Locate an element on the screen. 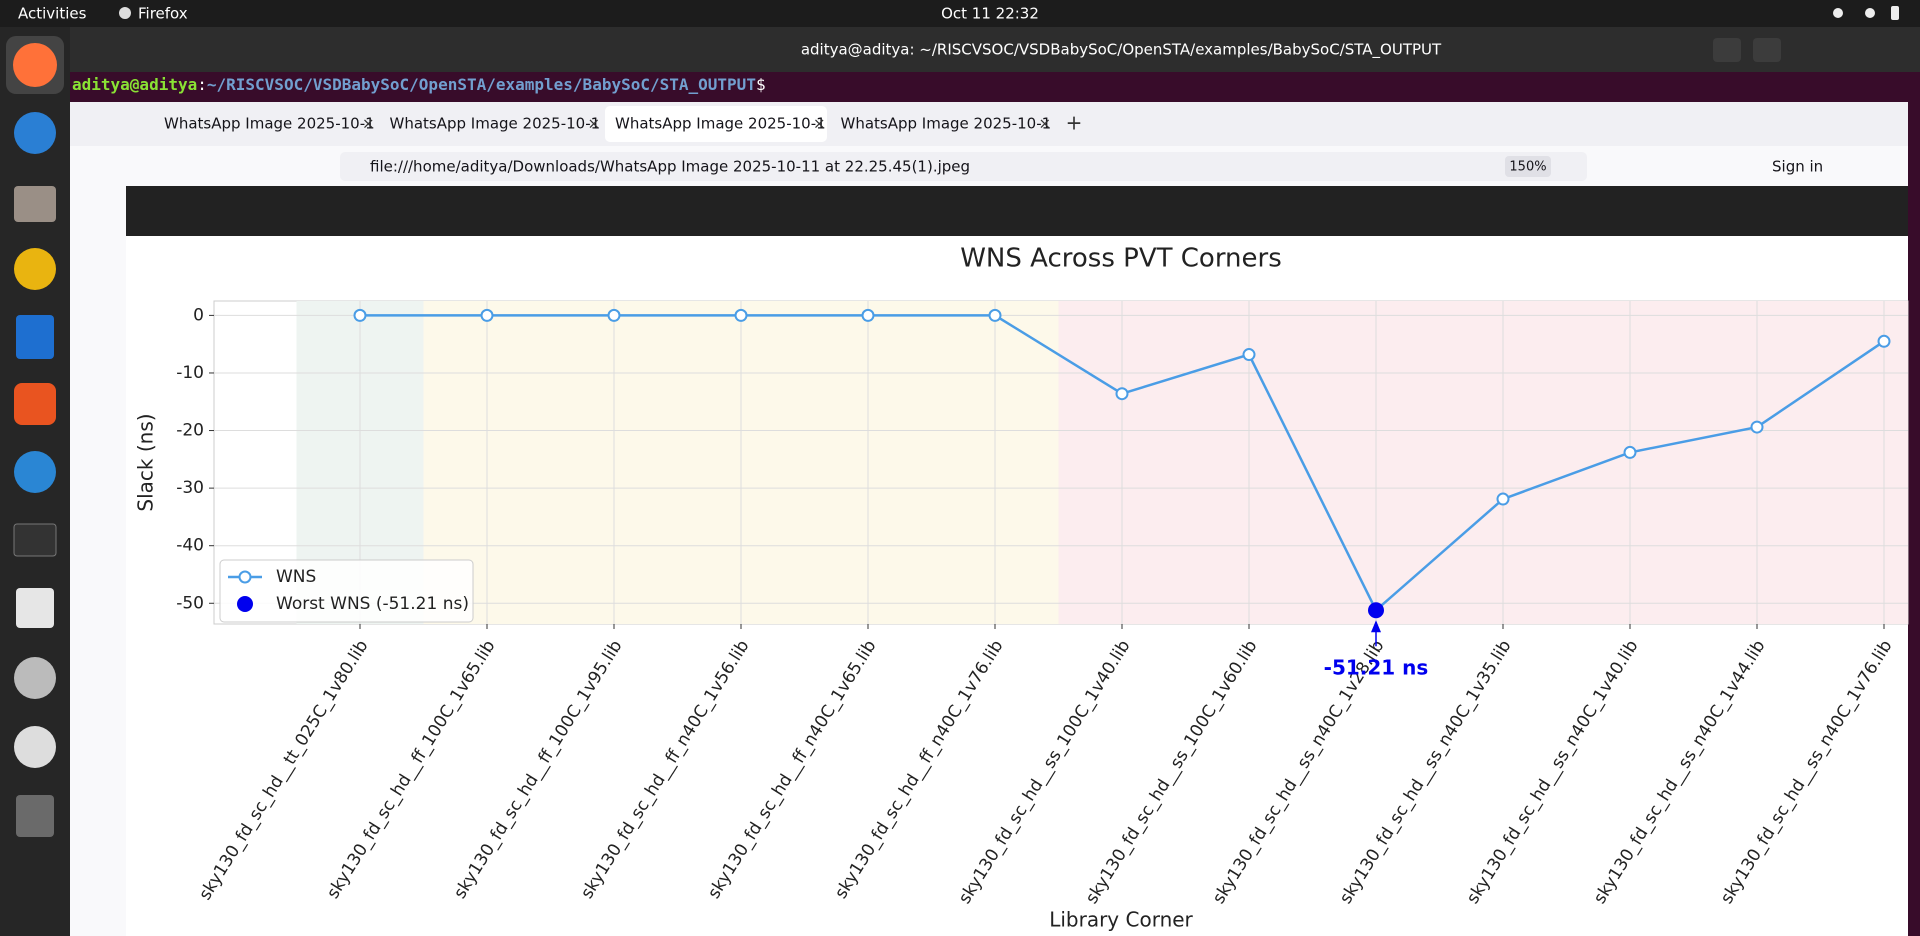 The width and height of the screenshot is (1920, 936). terminal-icon is located at coordinates (35, 540).